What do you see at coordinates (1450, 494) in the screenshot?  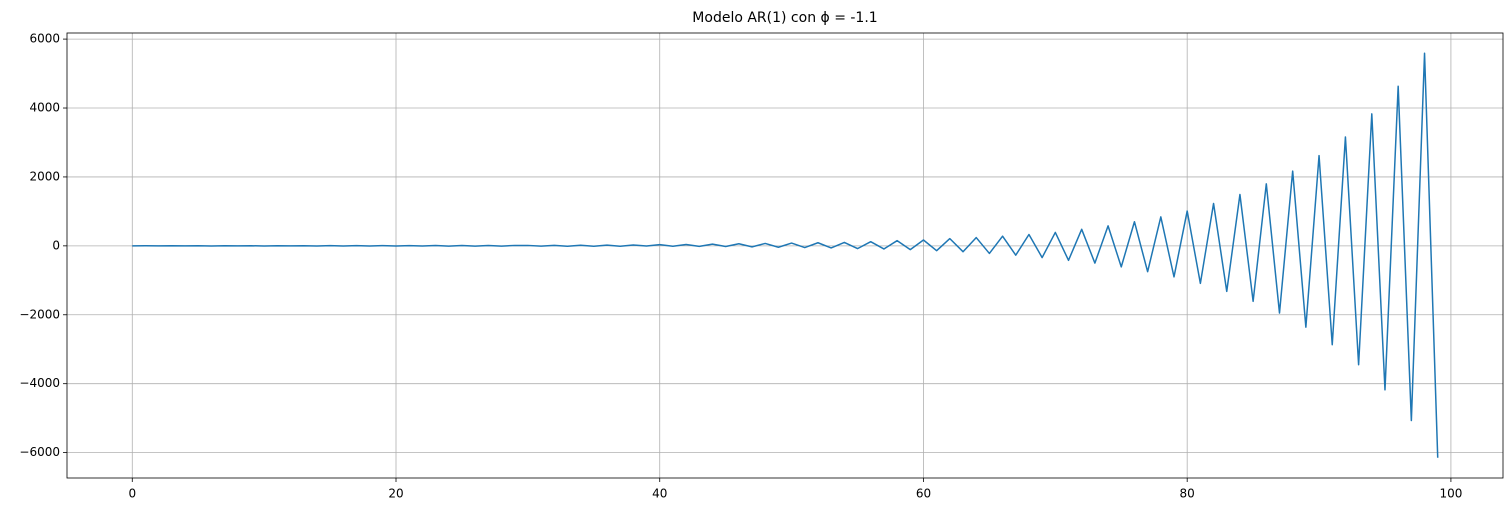 I see `x-tick-label: 100` at bounding box center [1450, 494].